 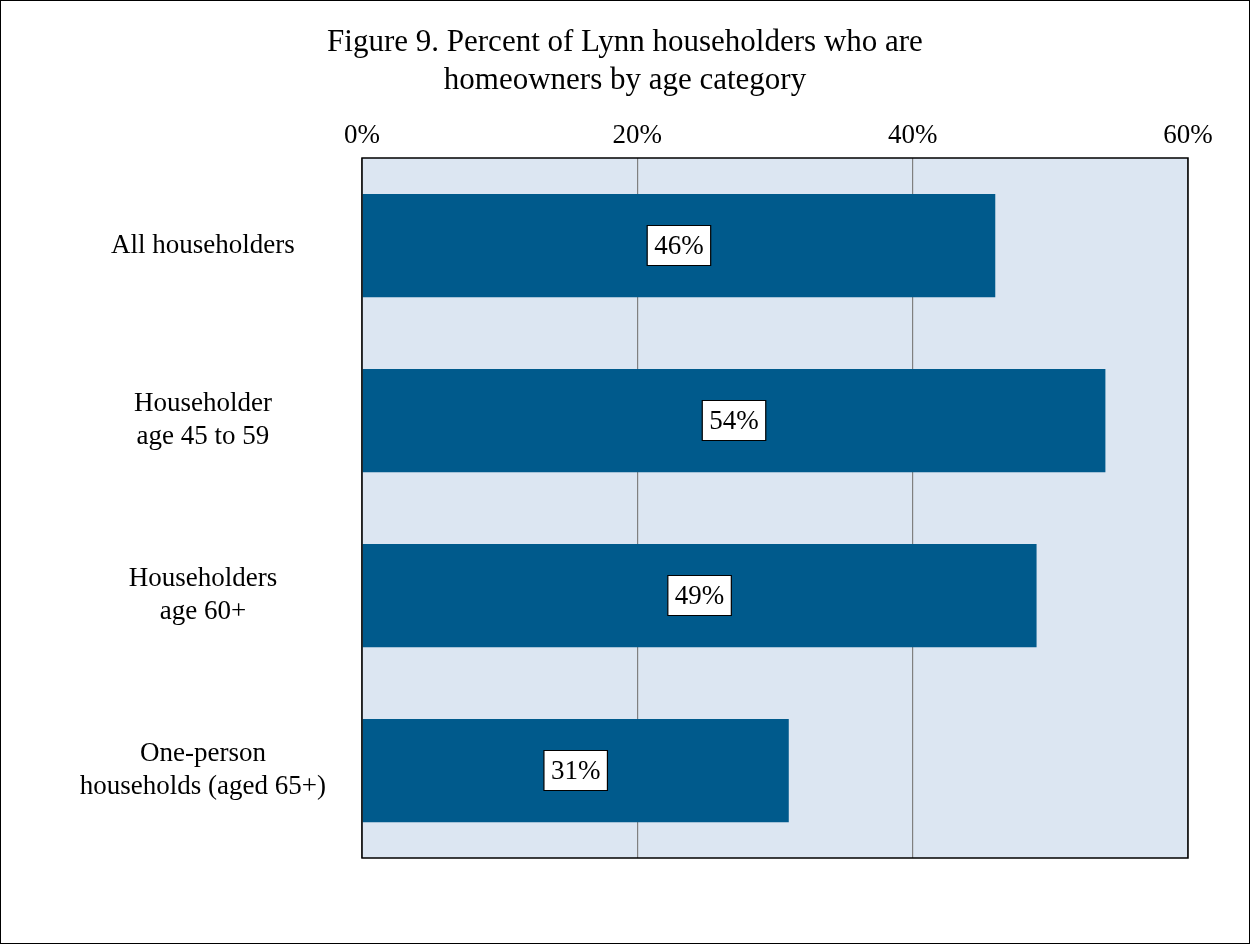 What do you see at coordinates (202, 418) in the screenshot?
I see `y-tick-label: Householder age 45 to 59` at bounding box center [202, 418].